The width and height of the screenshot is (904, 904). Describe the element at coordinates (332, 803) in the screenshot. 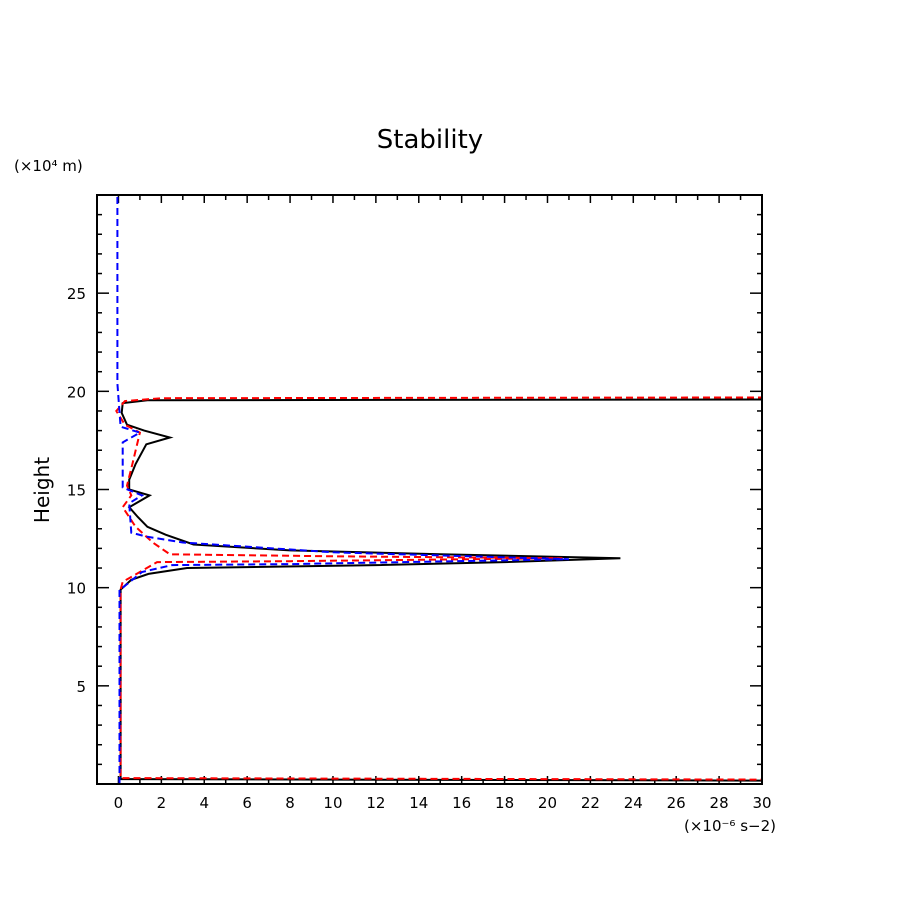

I see `x-tick-label: 10` at that location.